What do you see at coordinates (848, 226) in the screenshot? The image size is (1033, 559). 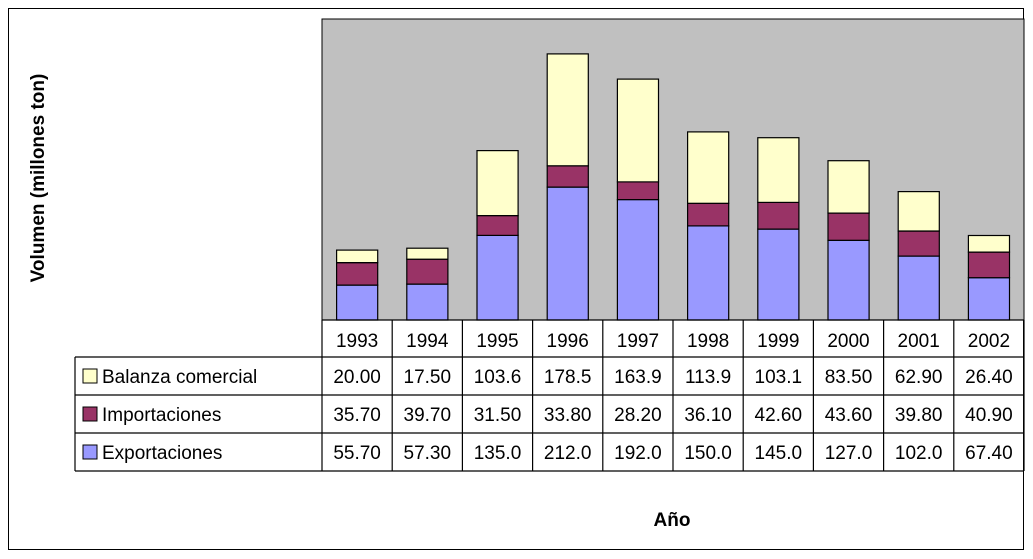 I see `bar-importaciones-2000` at bounding box center [848, 226].